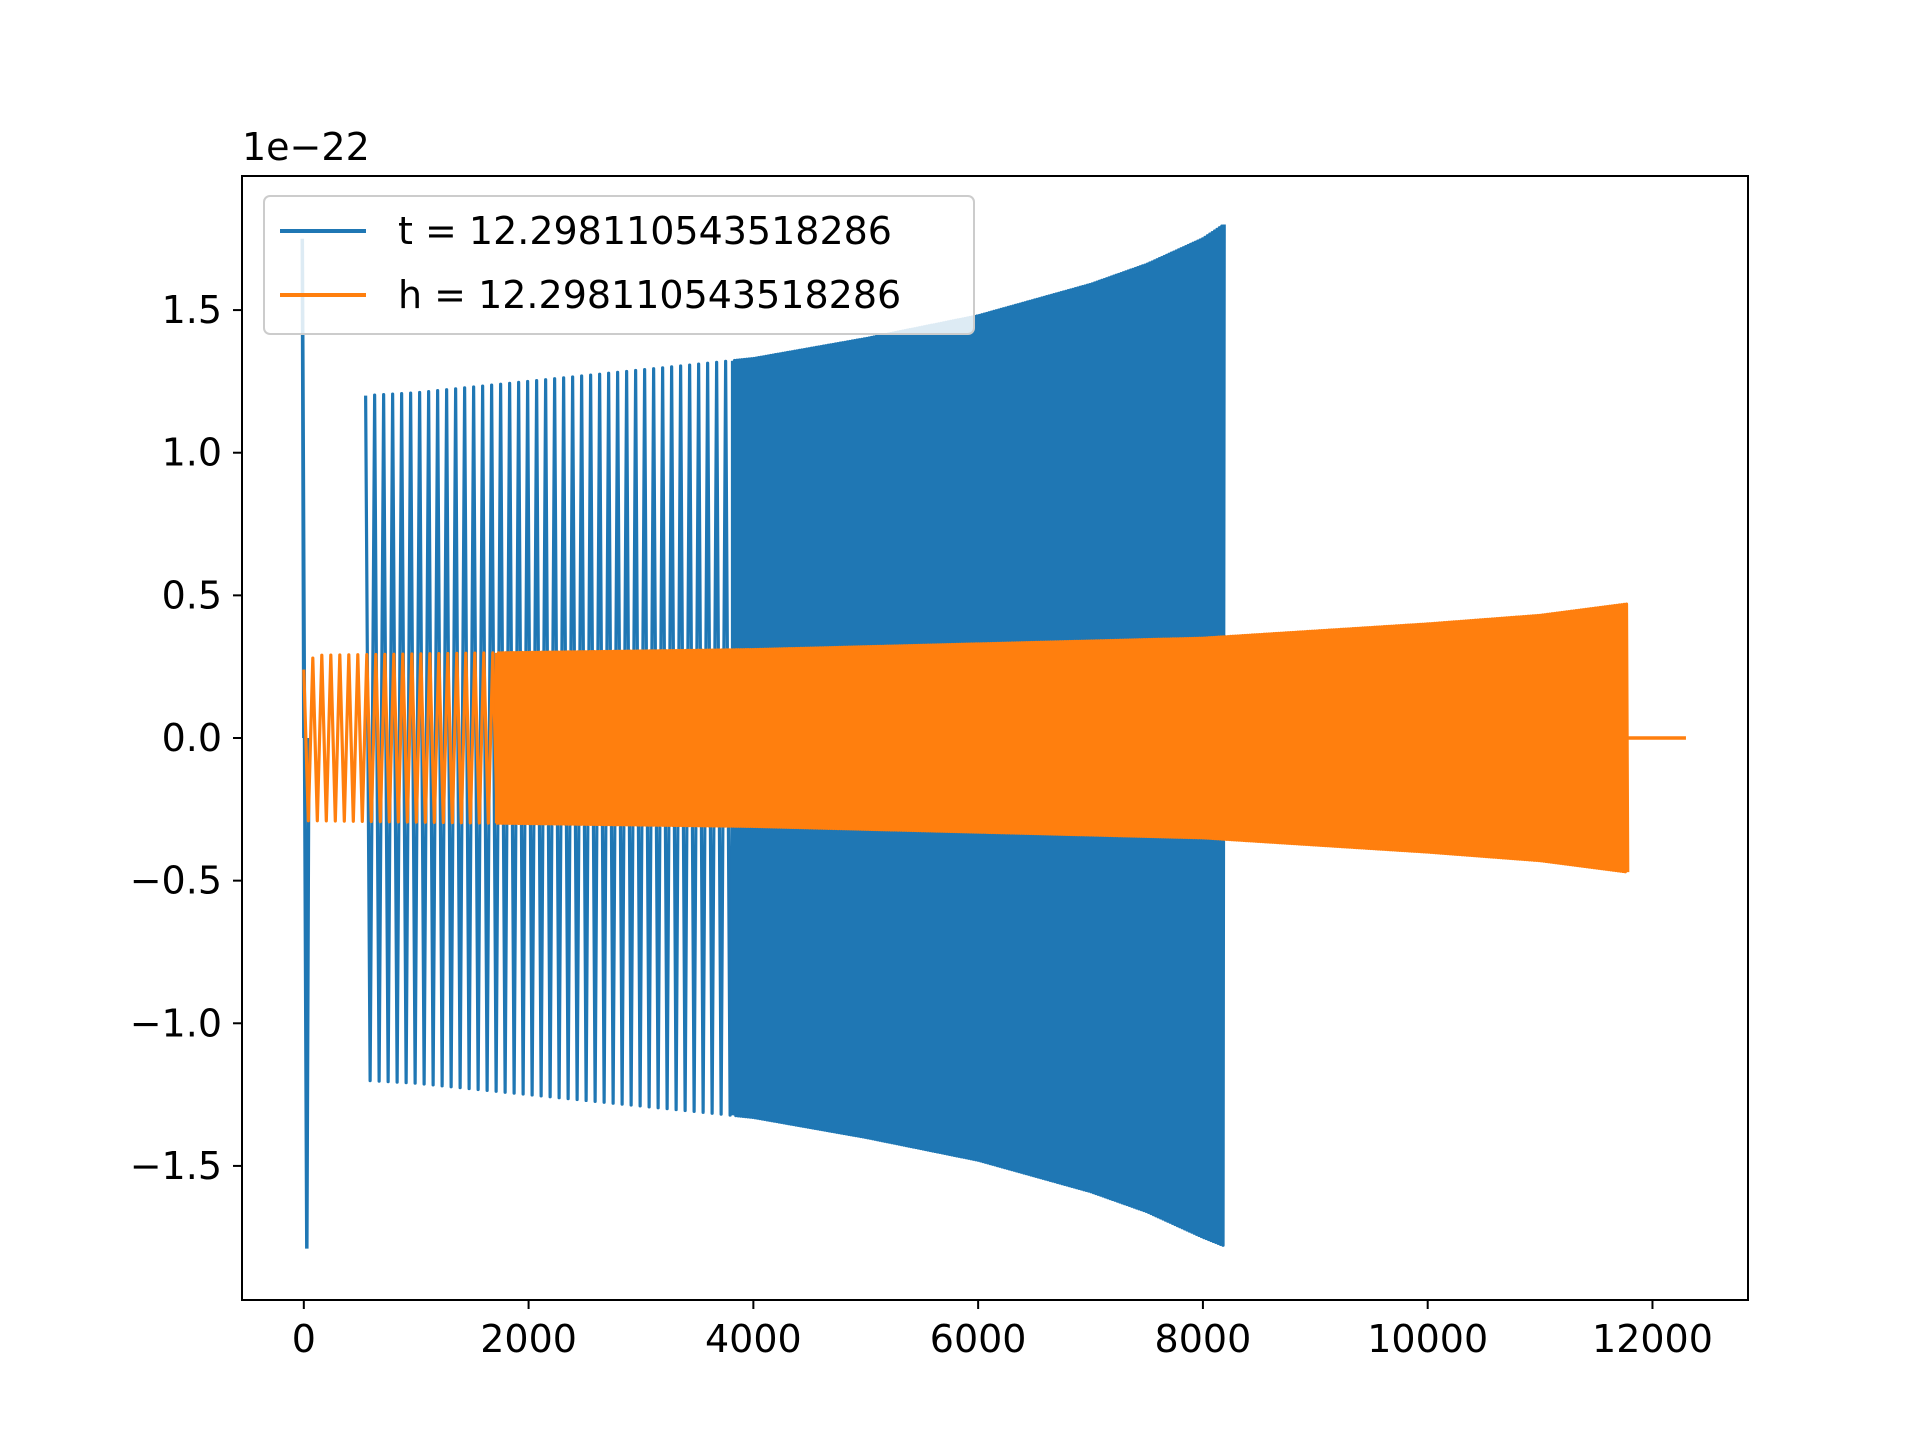 This screenshot has width=1920, height=1440. What do you see at coordinates (192, 595) in the screenshot?
I see `y-tick-label: 0.5` at bounding box center [192, 595].